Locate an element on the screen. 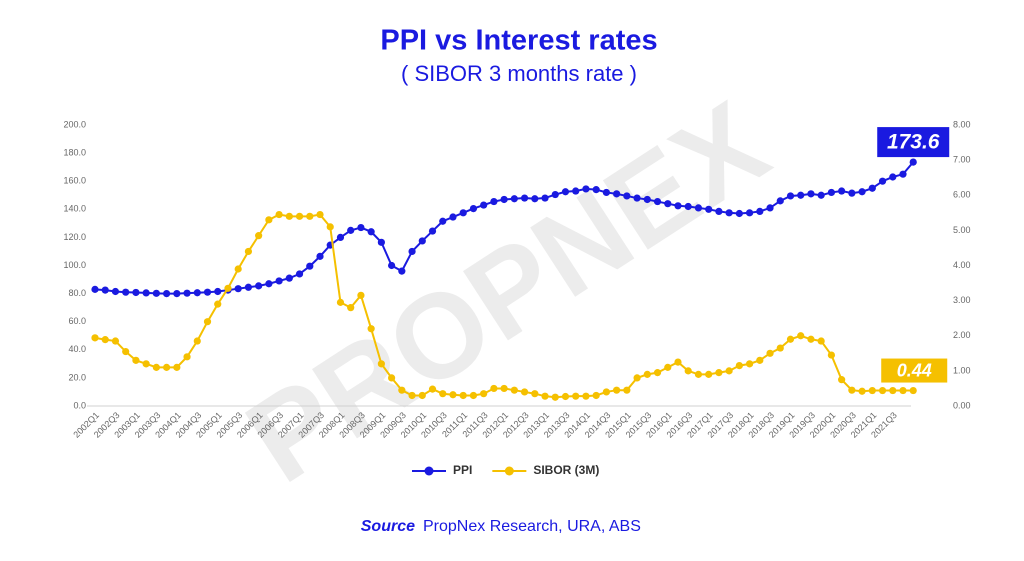 Image resolution: width=1024 pixels, height=561 pixels. y2-tick-label: 7.00 is located at coordinates (962, 160).